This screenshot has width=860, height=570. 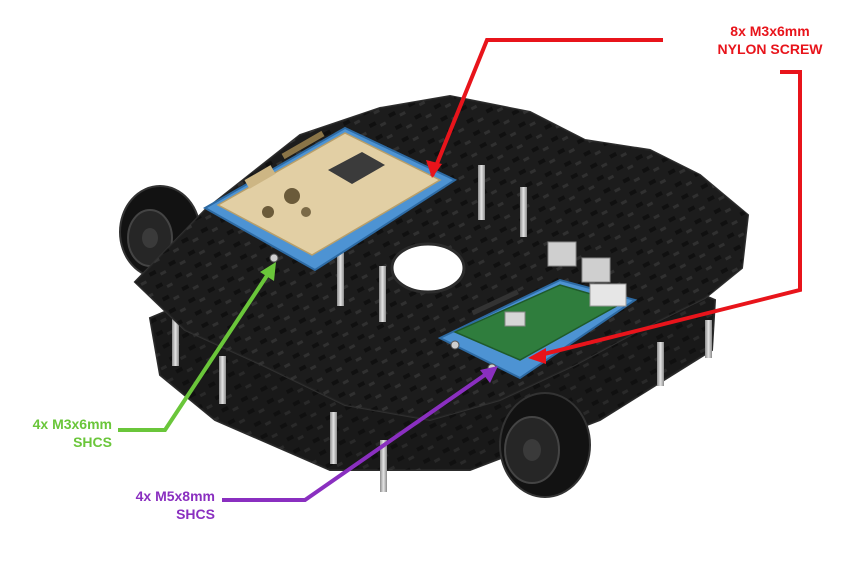 What do you see at coordinates (537, 310) in the screenshot?
I see `raspberry-pi-board` at bounding box center [537, 310].